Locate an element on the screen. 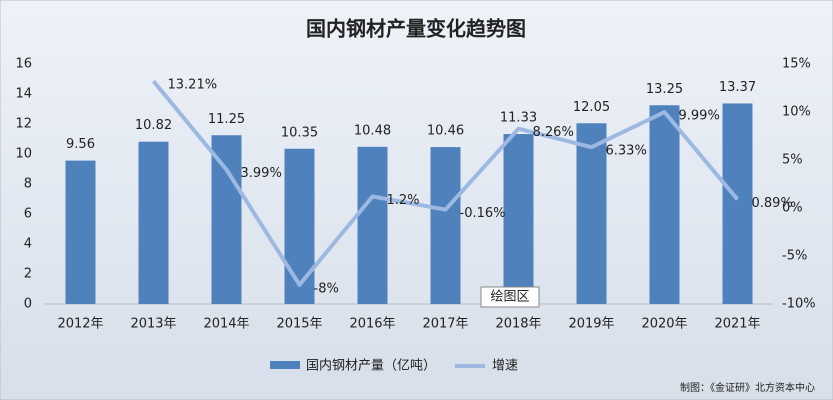 The image size is (833, 400). line-value-label: 0.89% is located at coordinates (772, 203).